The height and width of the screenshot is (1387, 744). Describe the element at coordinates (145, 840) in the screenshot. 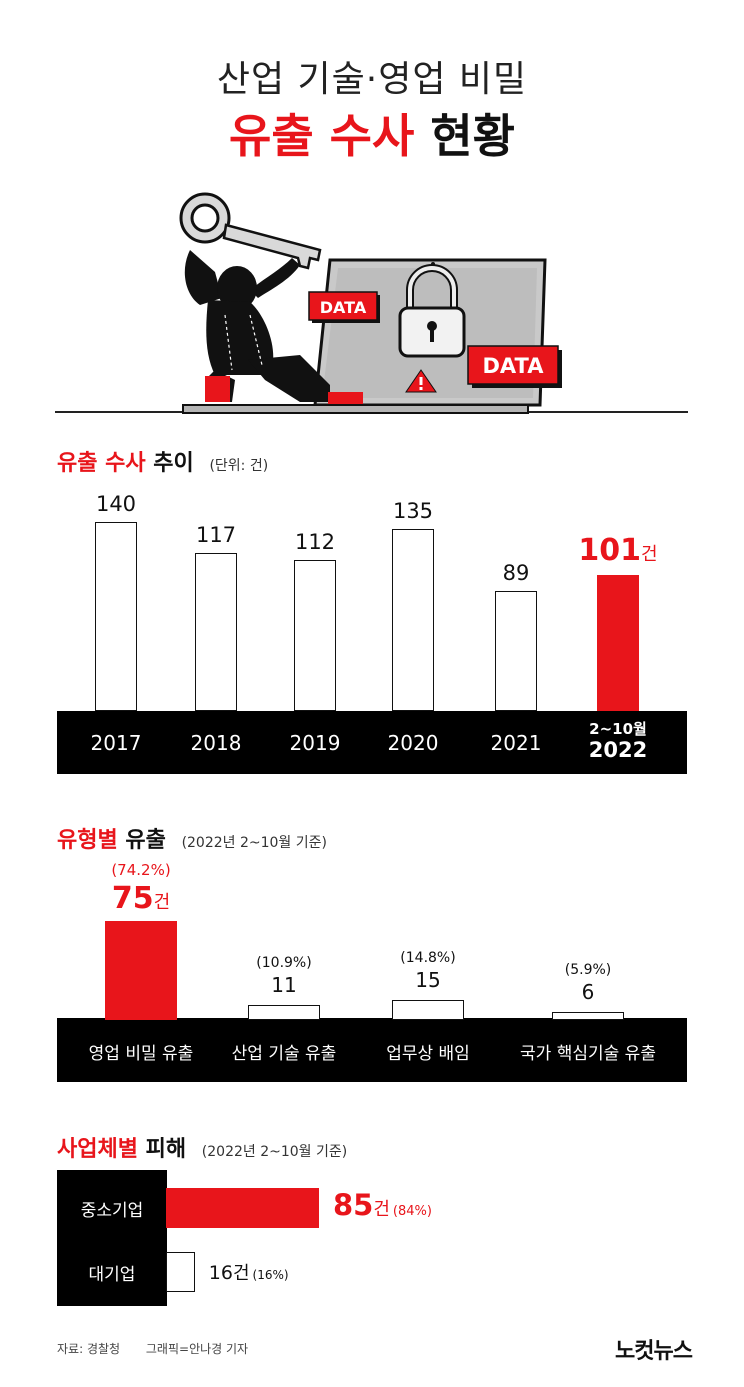

I see `types-title-black: 유출` at that location.